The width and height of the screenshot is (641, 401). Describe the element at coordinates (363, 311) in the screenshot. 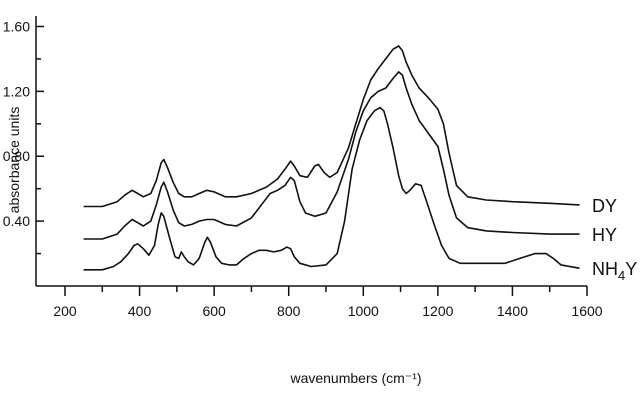

I see `x-tick-label: 1000` at that location.